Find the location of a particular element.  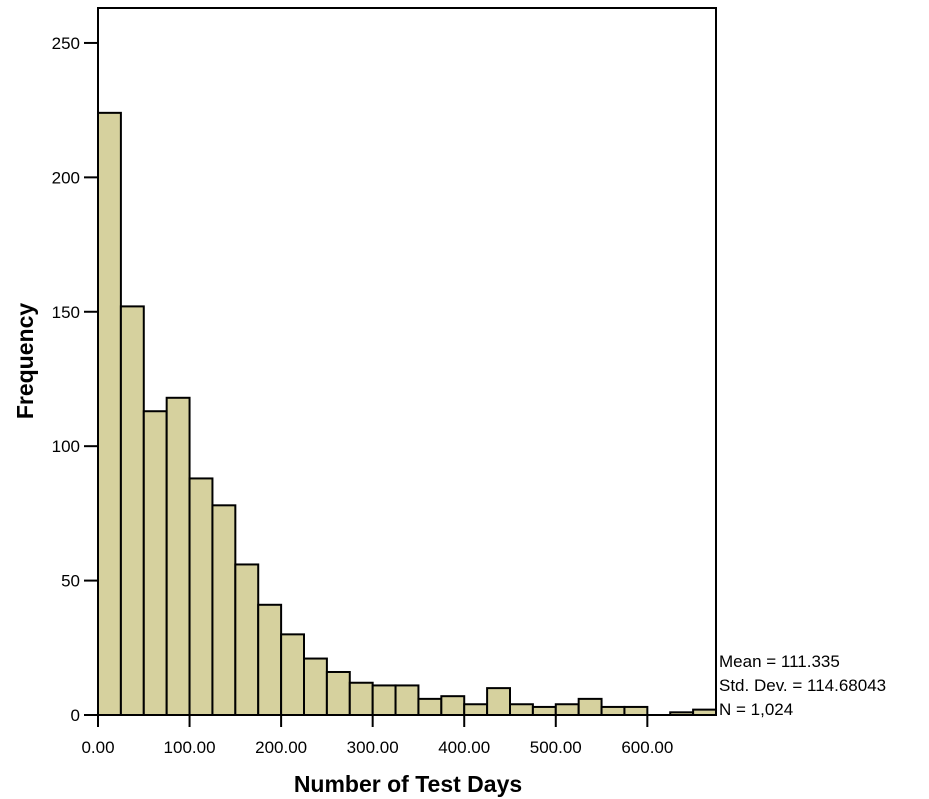

y-tick-label: 200 is located at coordinates (66, 177).